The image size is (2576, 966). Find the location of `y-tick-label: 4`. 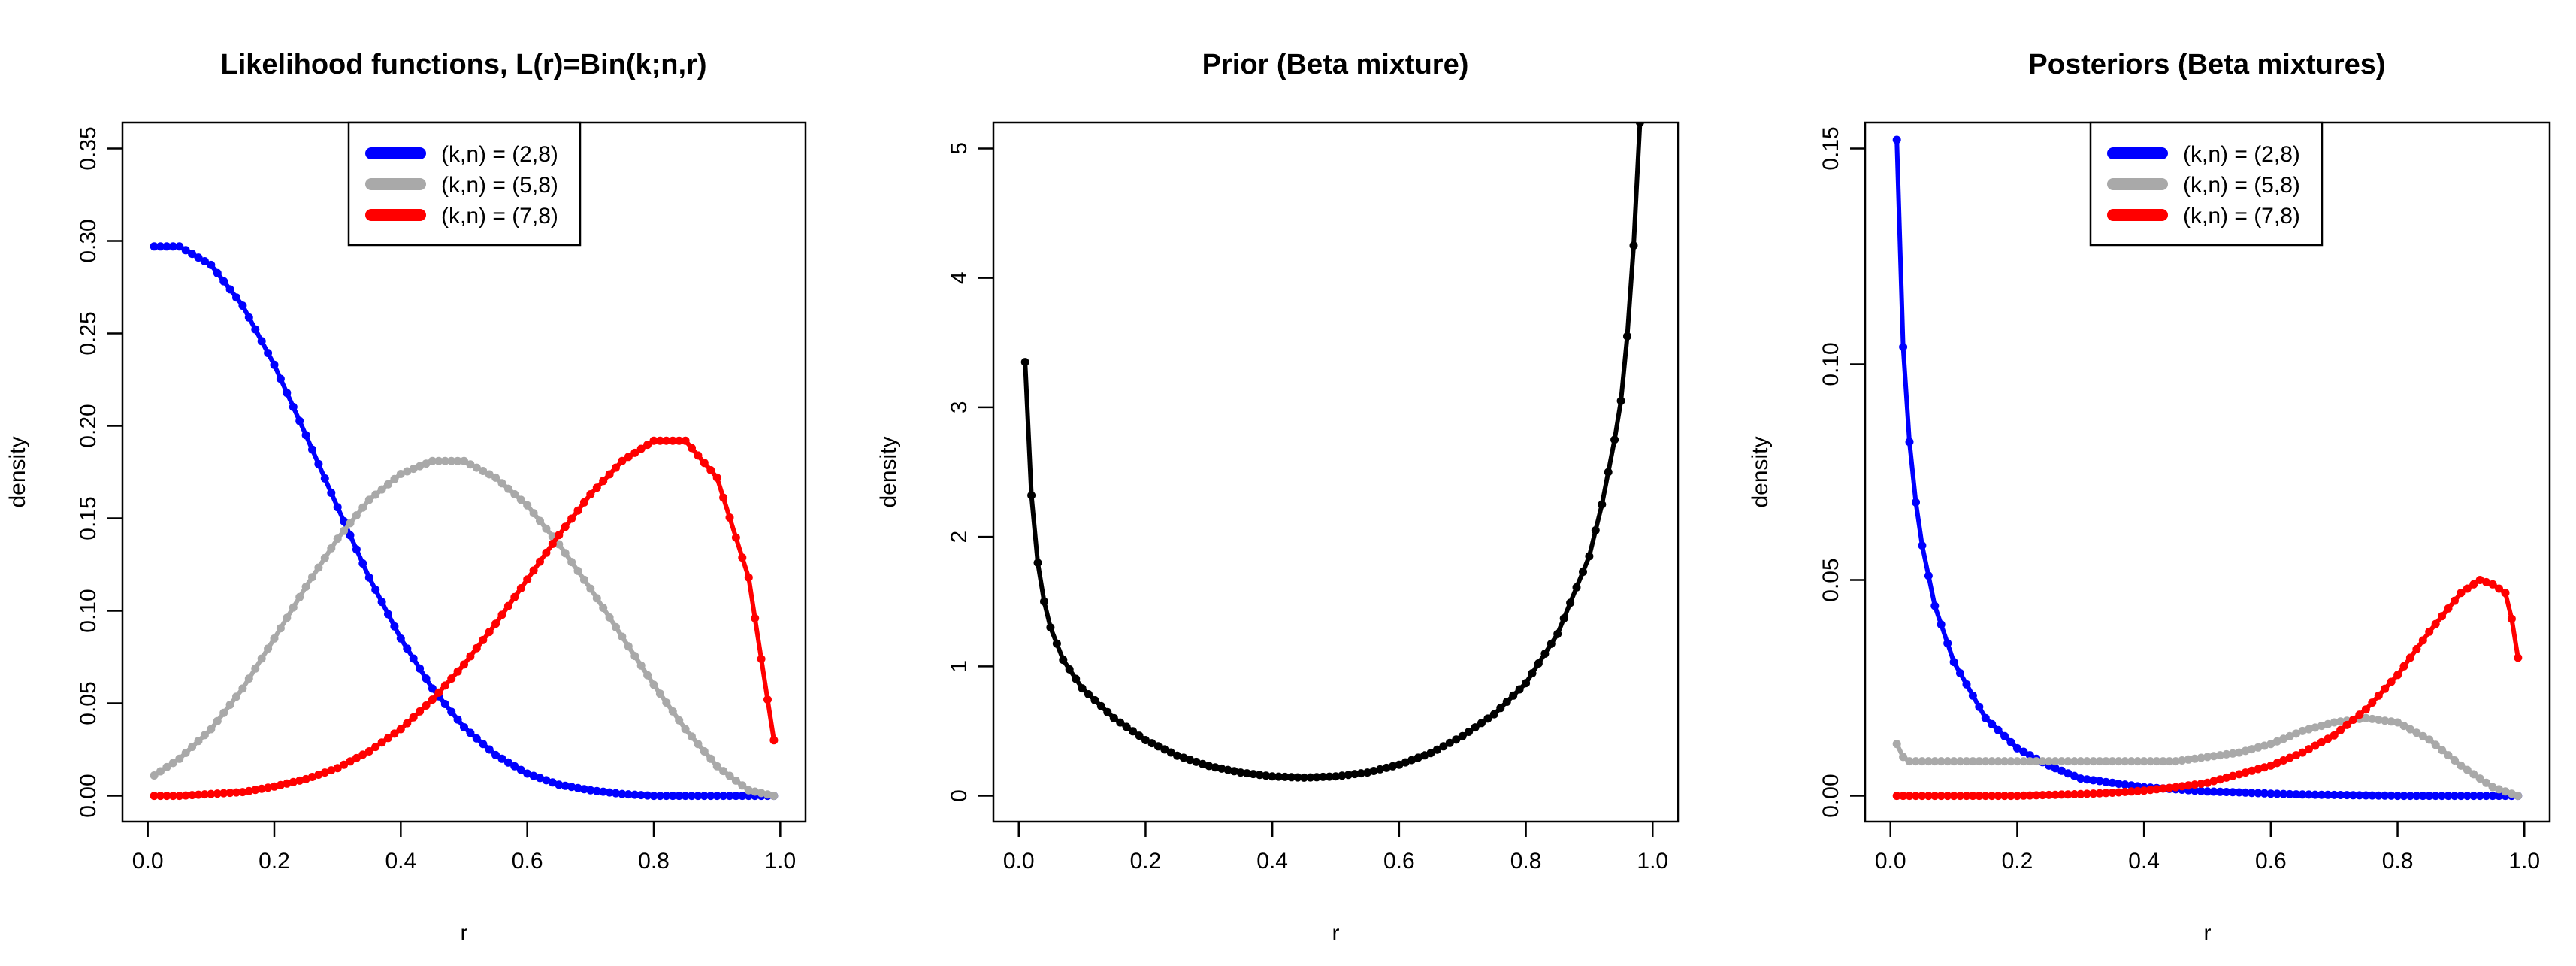

y-tick-label: 4 is located at coordinates (959, 277).